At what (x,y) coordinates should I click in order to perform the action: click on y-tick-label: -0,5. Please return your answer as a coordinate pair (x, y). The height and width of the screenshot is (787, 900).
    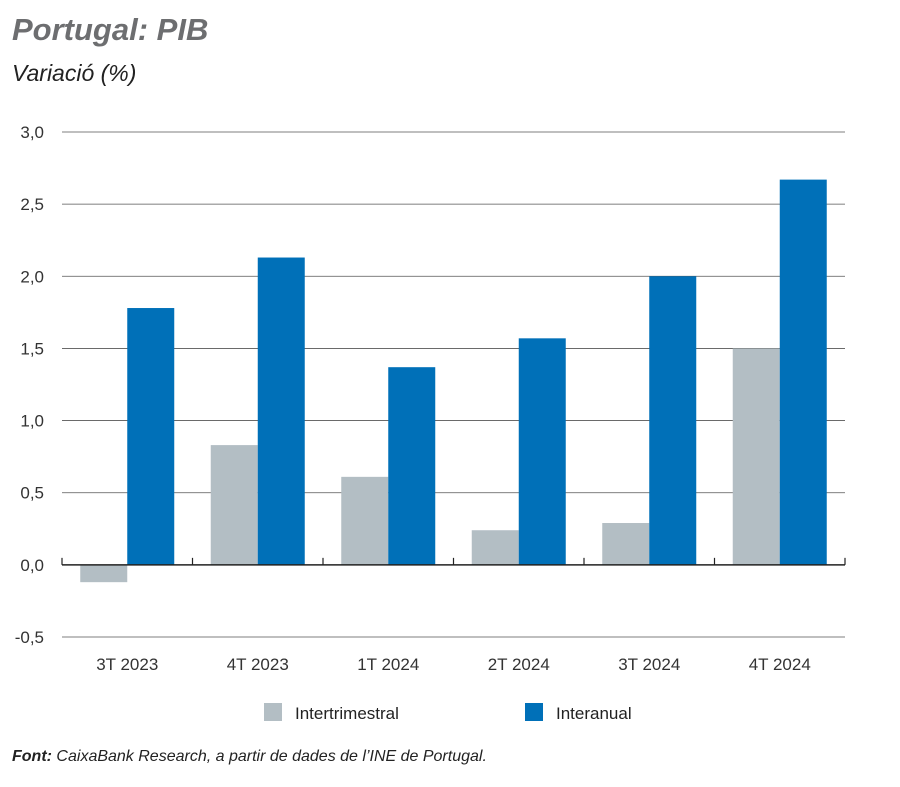
    Looking at the image, I should click on (29, 637).